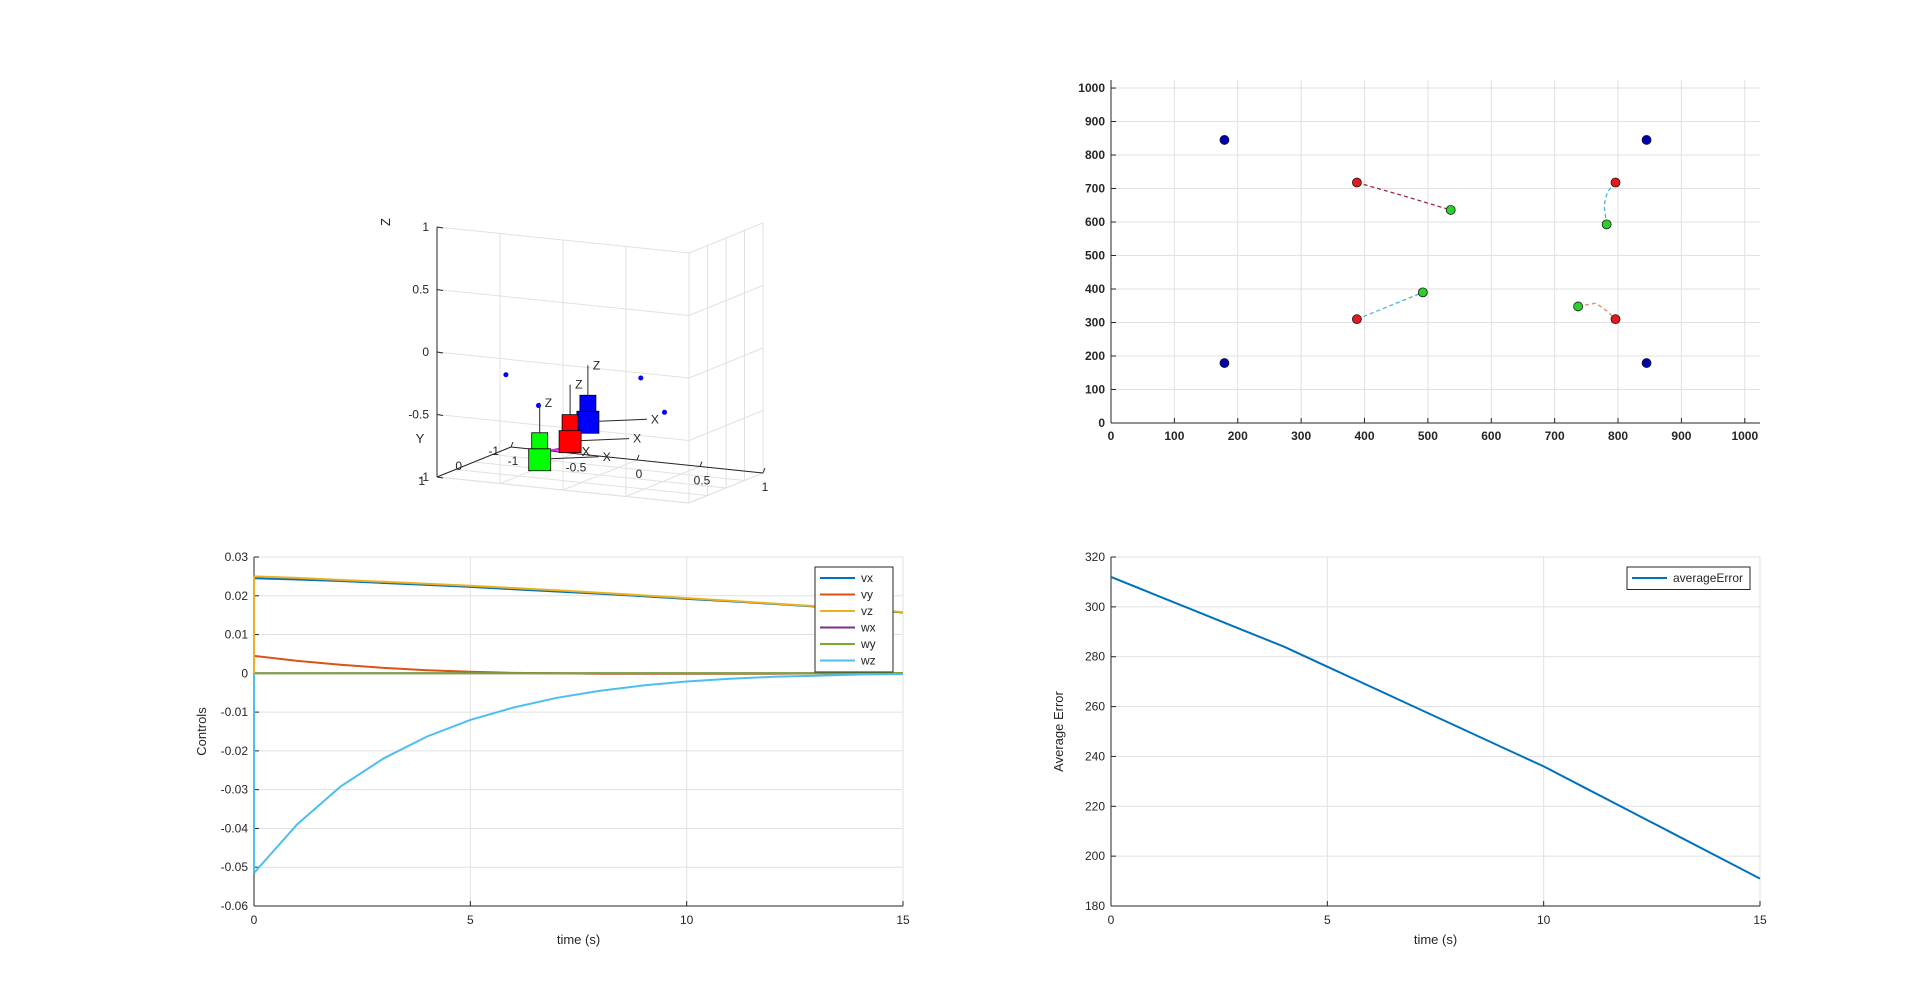  Describe the element at coordinates (513, 461) in the screenshot. I see `x-tick-label: -1` at that location.